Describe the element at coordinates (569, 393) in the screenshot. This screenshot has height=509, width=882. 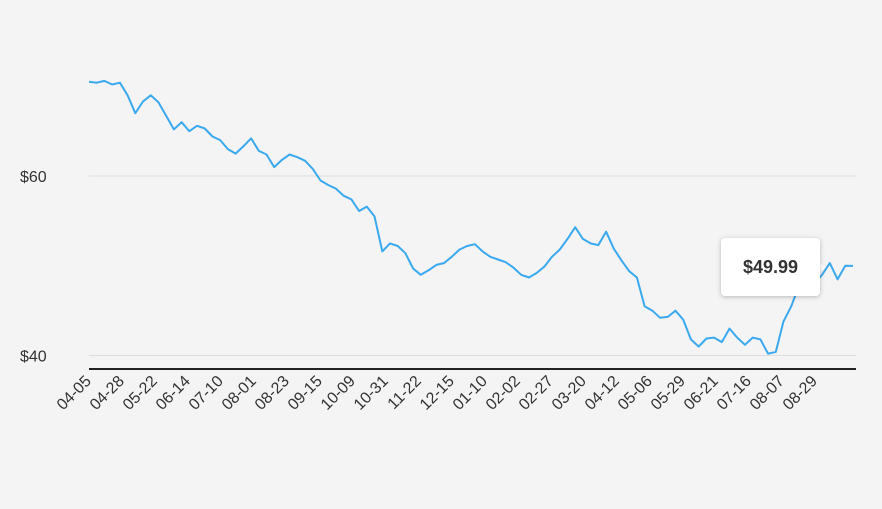
I see `x-tick-label: 03-20` at that location.